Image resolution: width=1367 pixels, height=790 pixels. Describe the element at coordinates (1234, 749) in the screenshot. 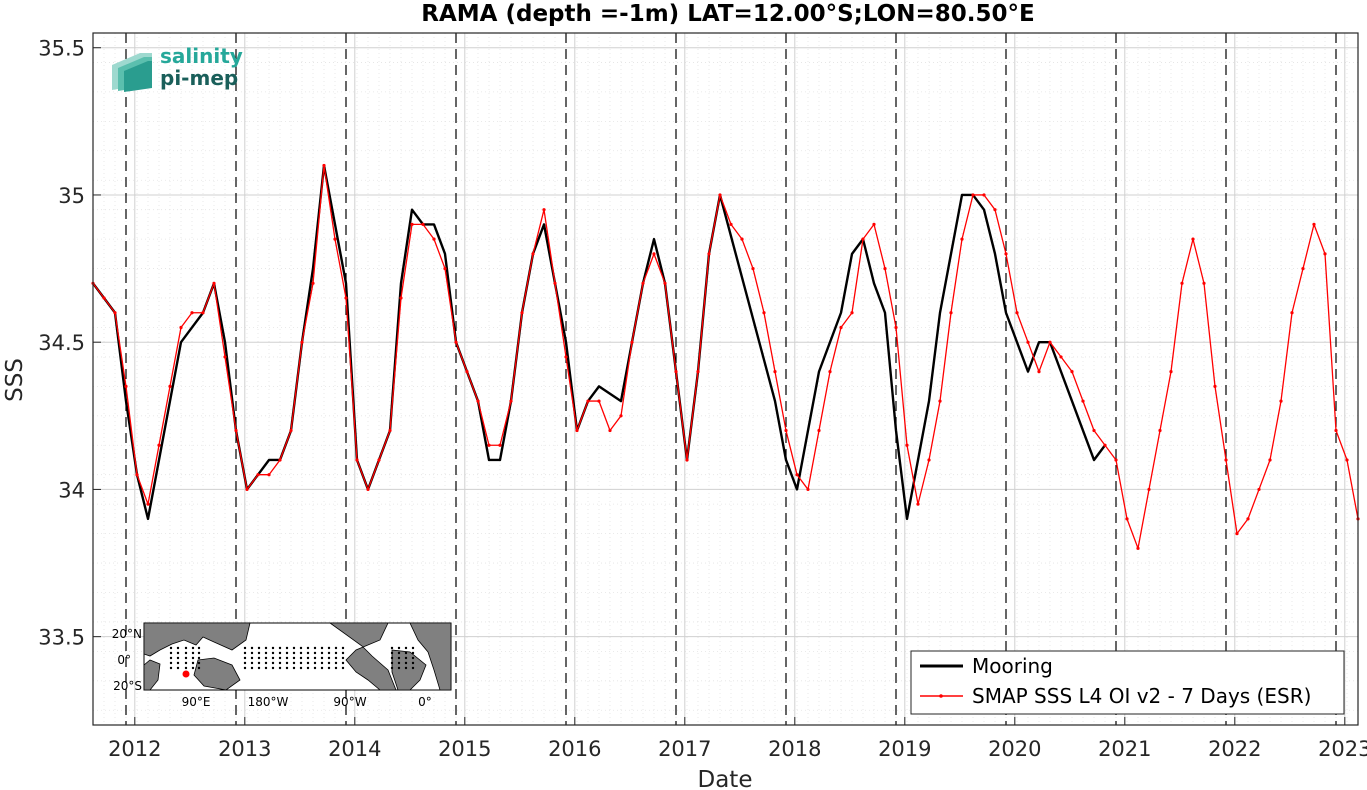

I see `x-tick-label: 2022` at that location.